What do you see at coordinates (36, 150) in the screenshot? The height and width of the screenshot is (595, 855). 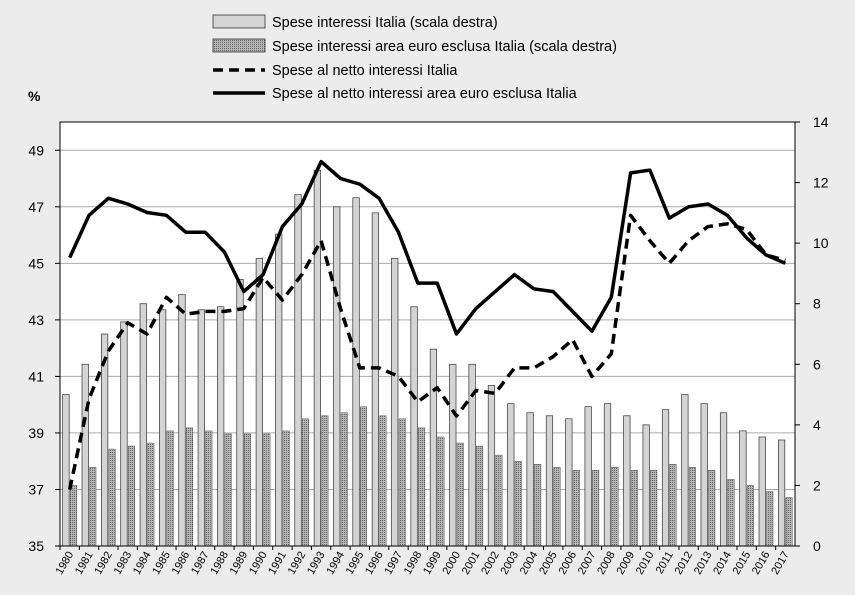 I see `left-tick-label: 49` at bounding box center [36, 150].